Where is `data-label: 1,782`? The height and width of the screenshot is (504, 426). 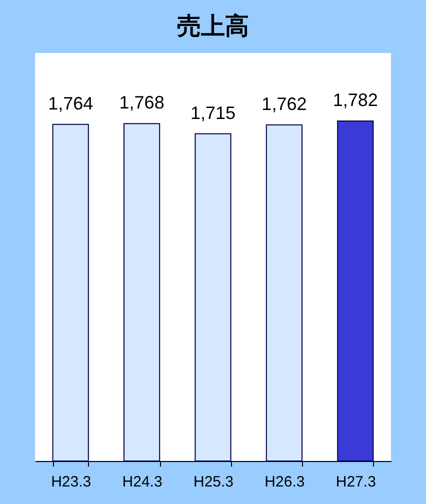 data-label: 1,782 is located at coordinates (355, 100).